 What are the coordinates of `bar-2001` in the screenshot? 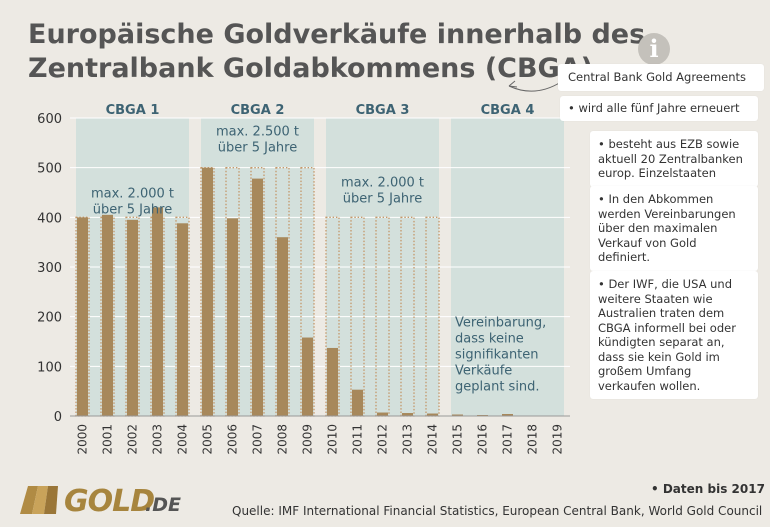 It's located at (107, 315).